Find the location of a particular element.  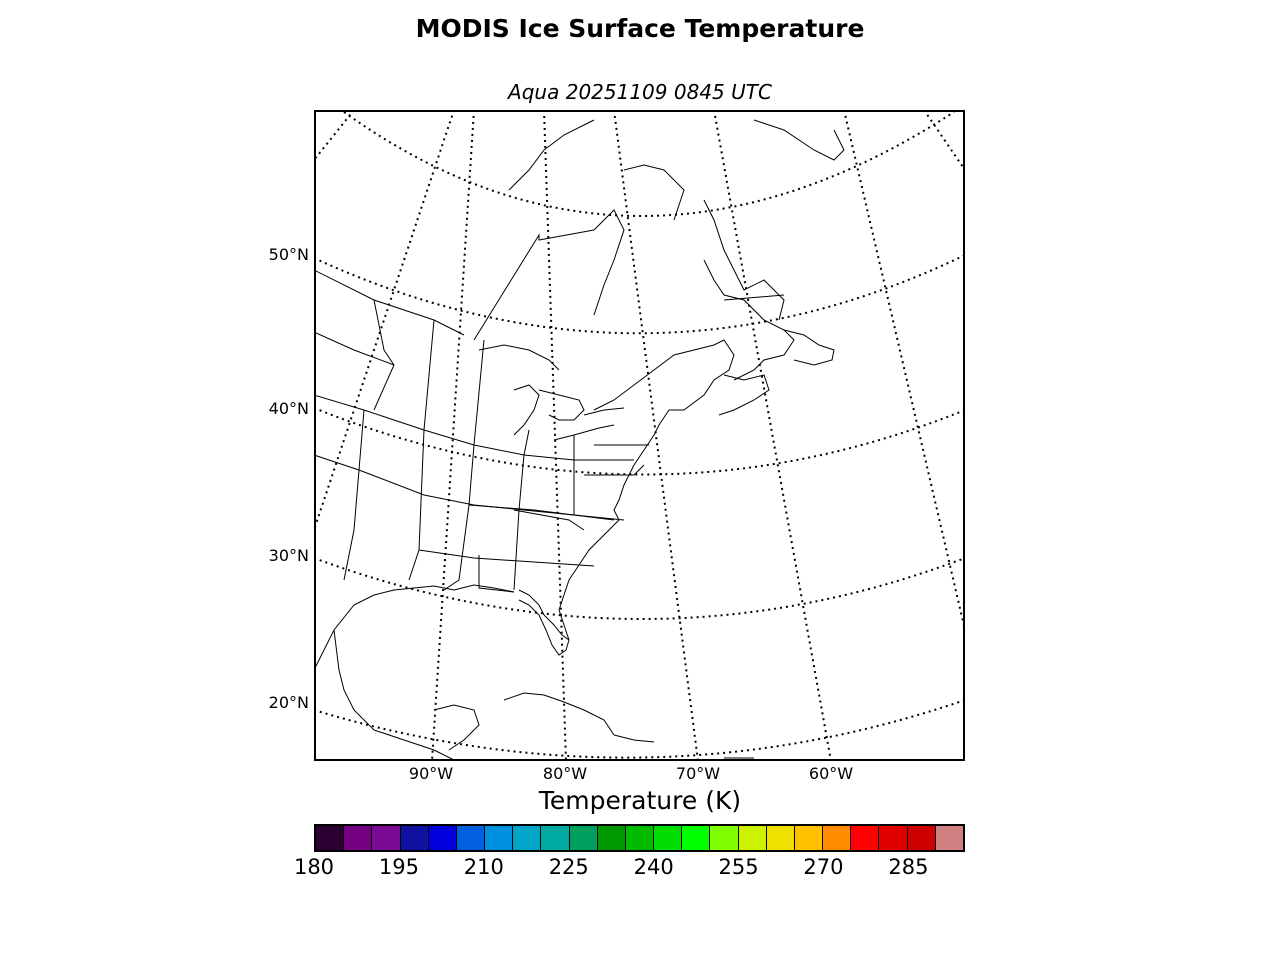

latitude-line-60n is located at coordinates (649, 164).